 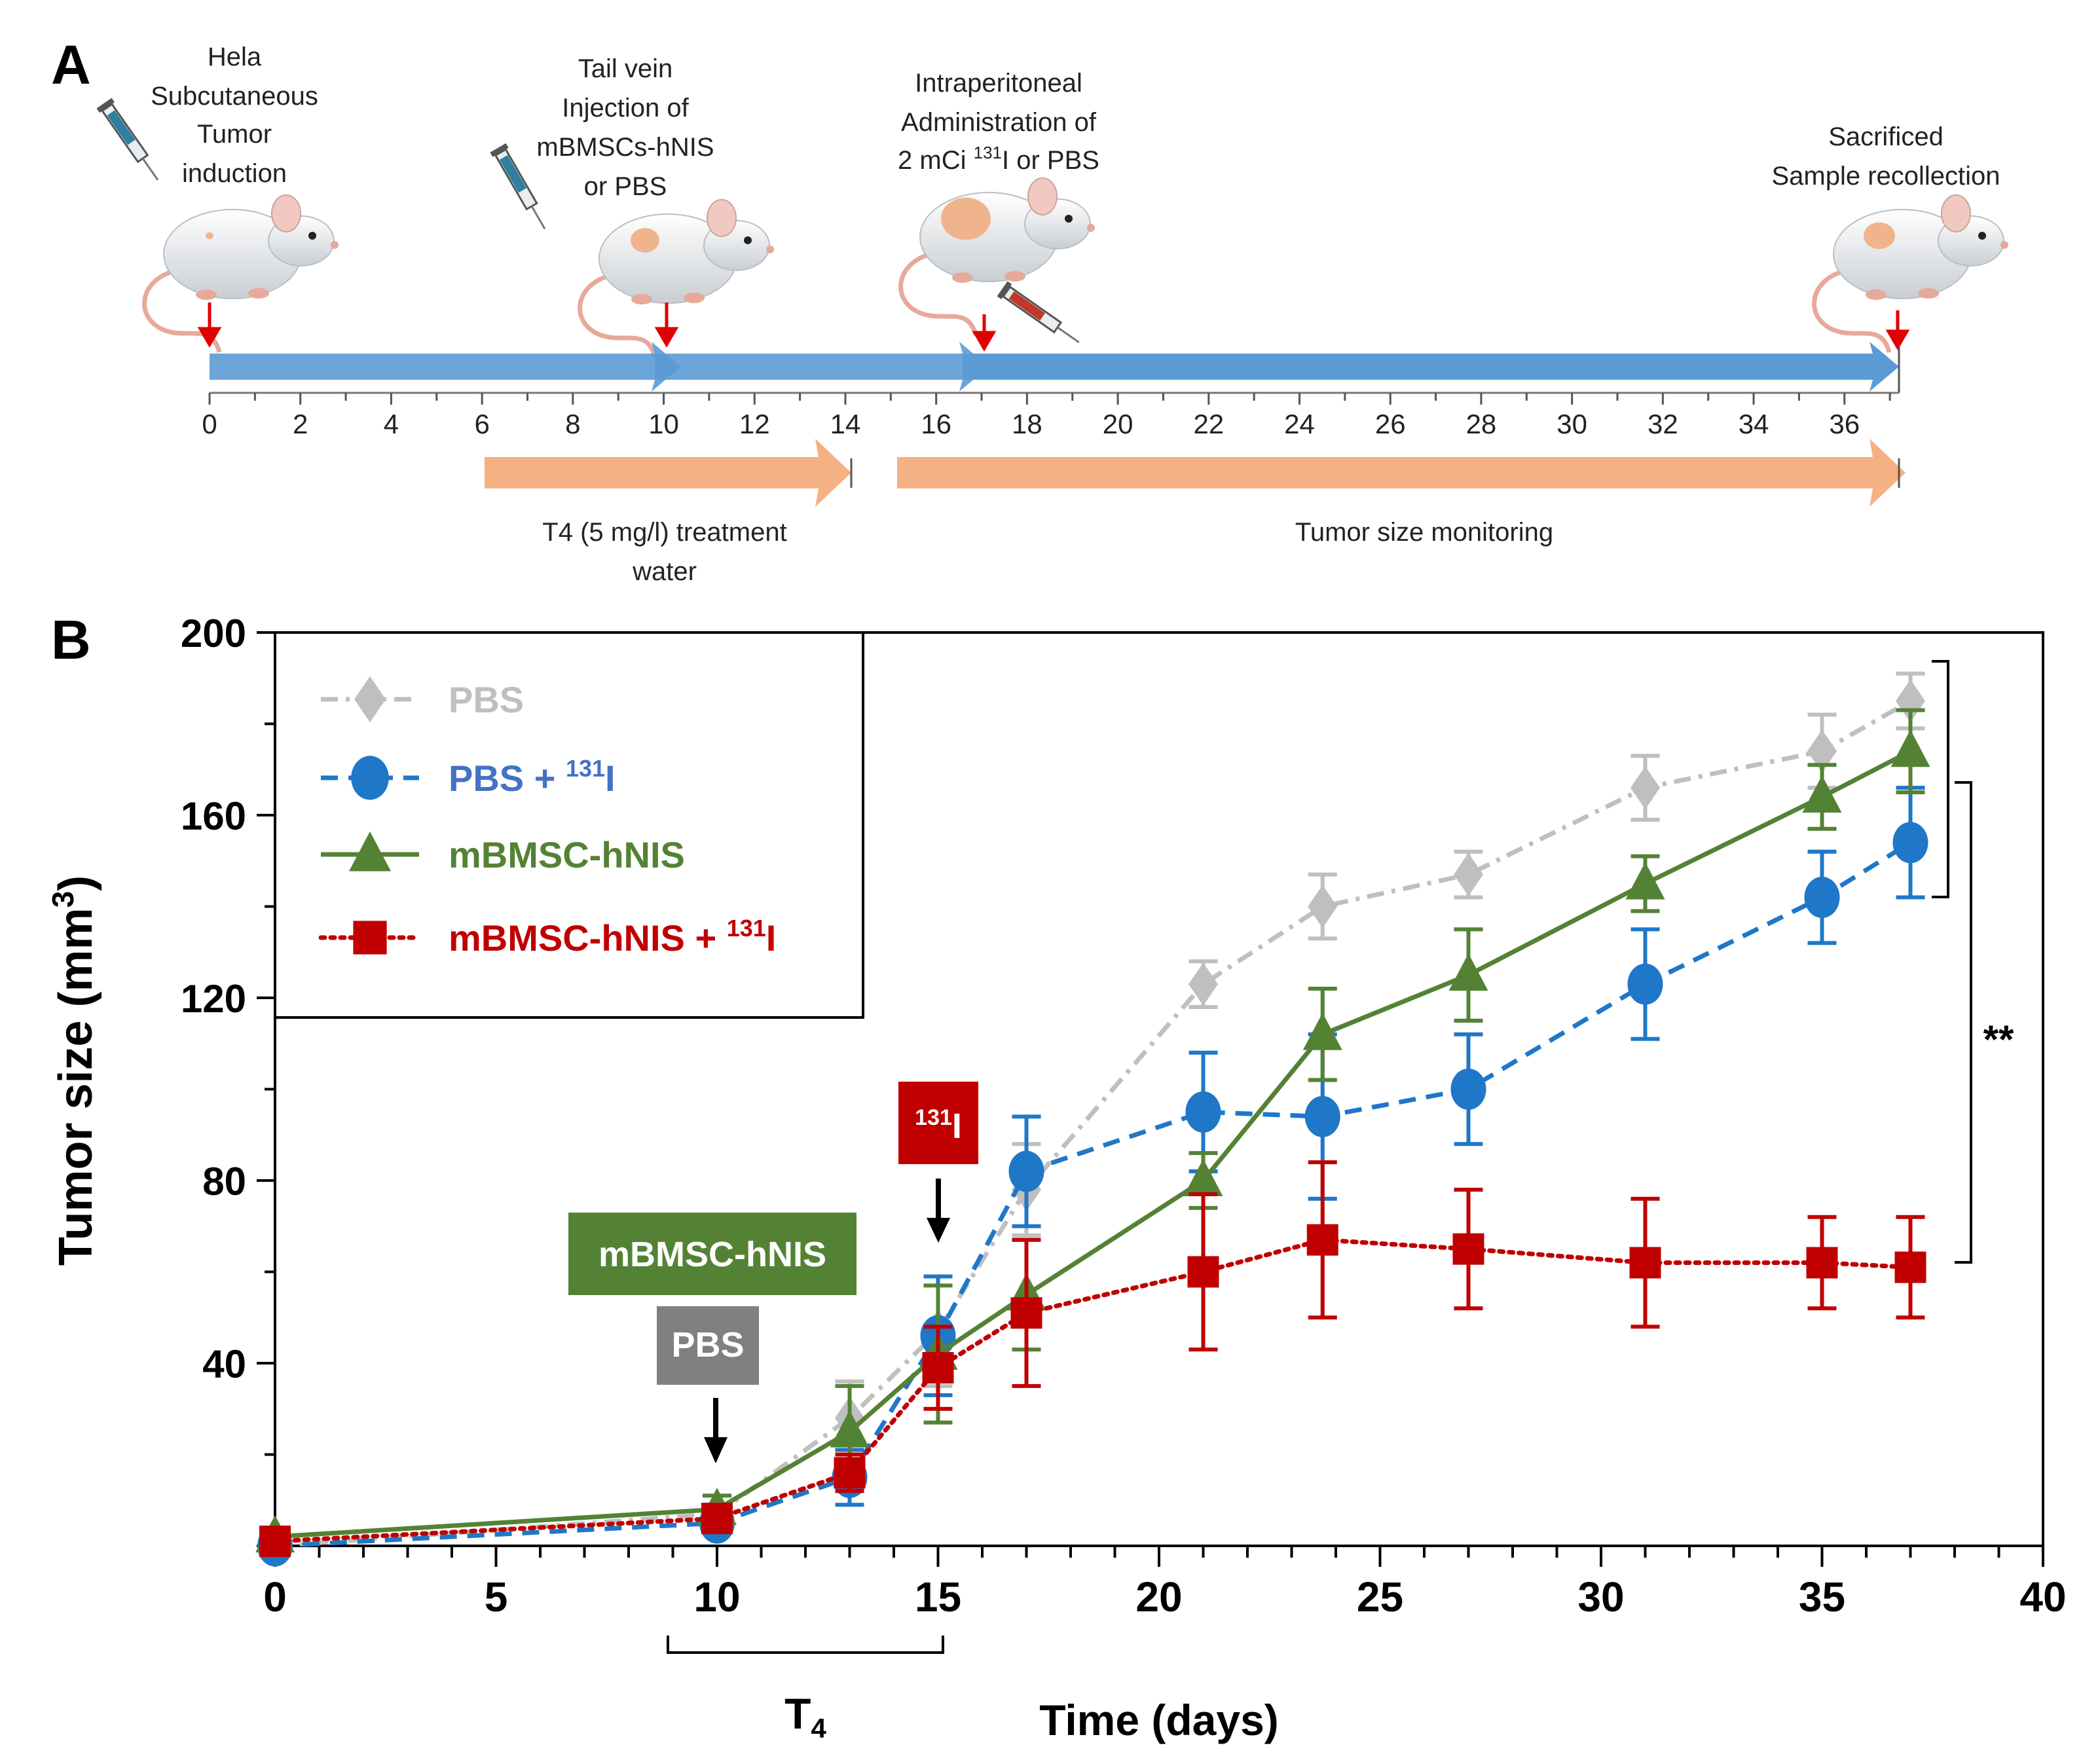 What do you see at coordinates (998, 159) in the screenshot?
I see `event-admin-line3: 2 mCi 131I or PBS` at bounding box center [998, 159].